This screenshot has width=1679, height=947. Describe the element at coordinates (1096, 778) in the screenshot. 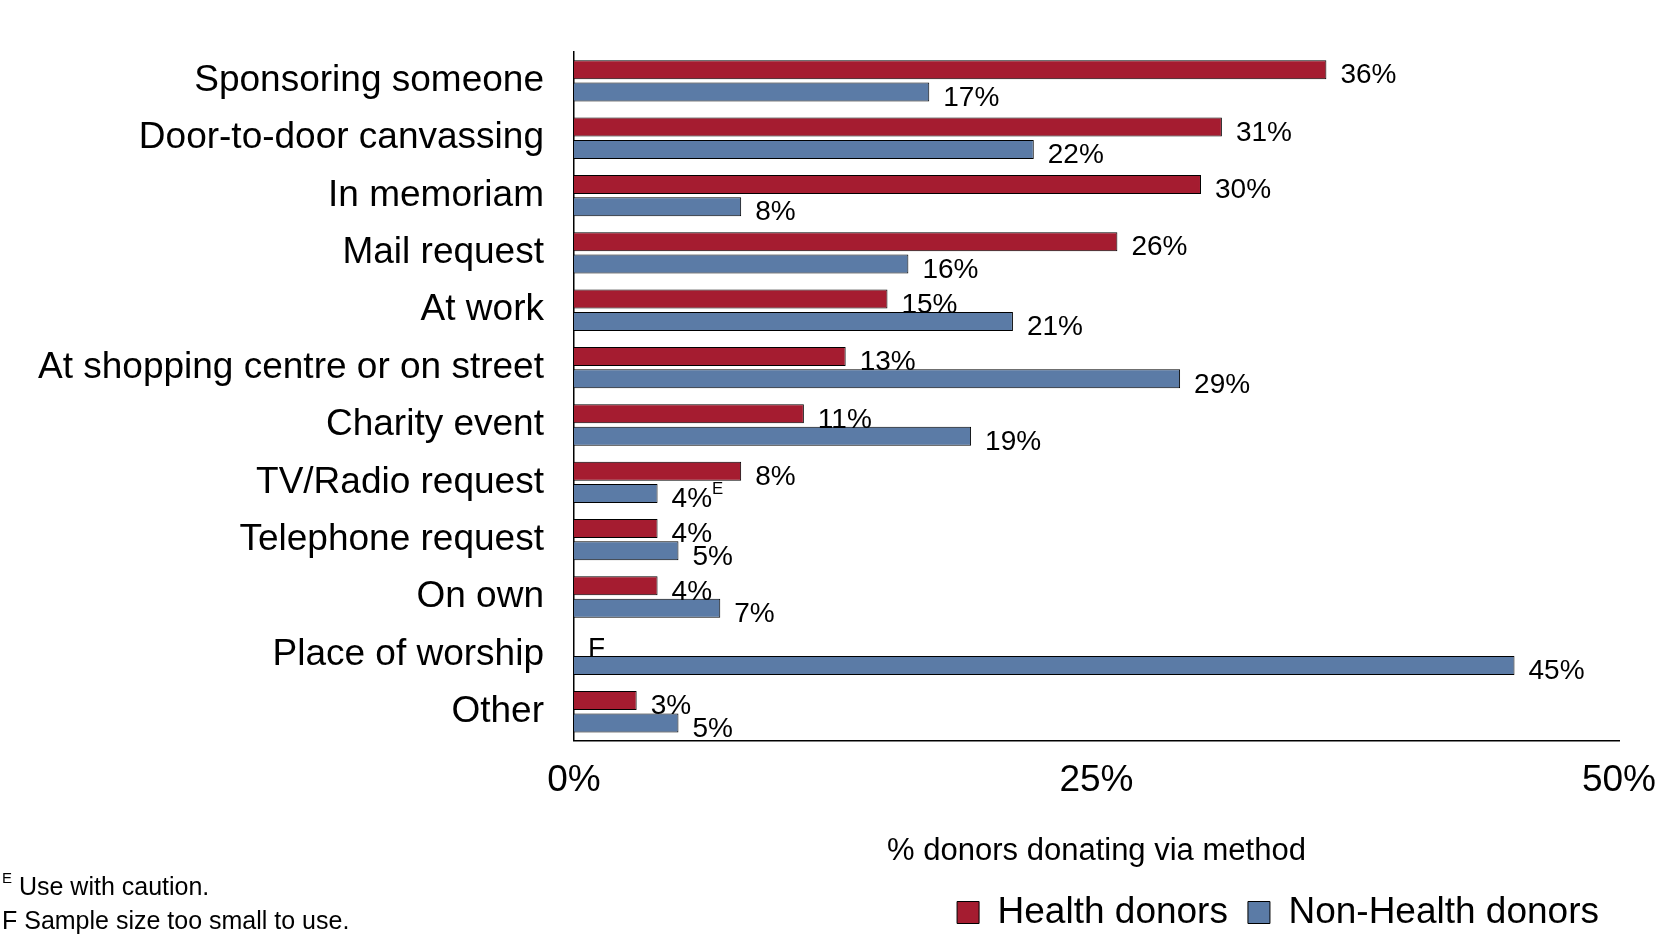

I see `x-tick-label: 25%` at that location.